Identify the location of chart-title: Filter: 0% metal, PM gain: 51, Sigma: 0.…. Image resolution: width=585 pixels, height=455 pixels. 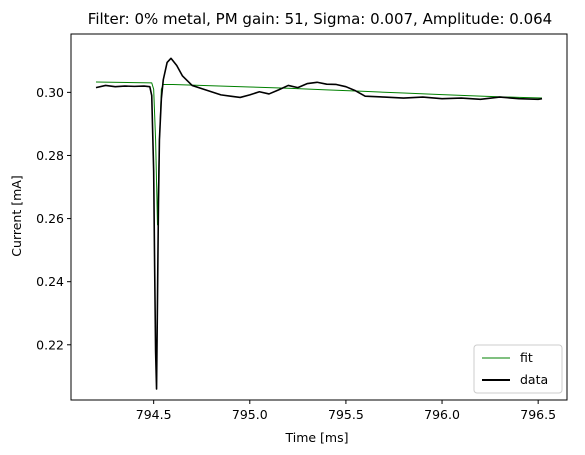
(320, 19).